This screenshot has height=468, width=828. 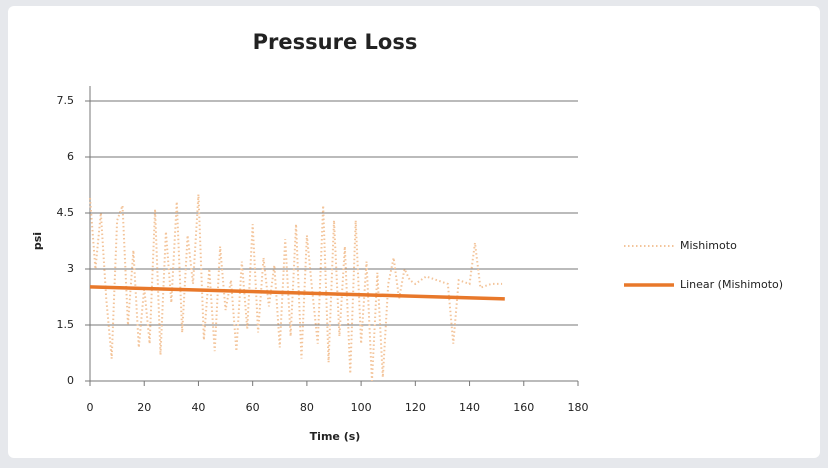 What do you see at coordinates (523, 407) in the screenshot?
I see `x-tick-label: 160` at bounding box center [523, 407].